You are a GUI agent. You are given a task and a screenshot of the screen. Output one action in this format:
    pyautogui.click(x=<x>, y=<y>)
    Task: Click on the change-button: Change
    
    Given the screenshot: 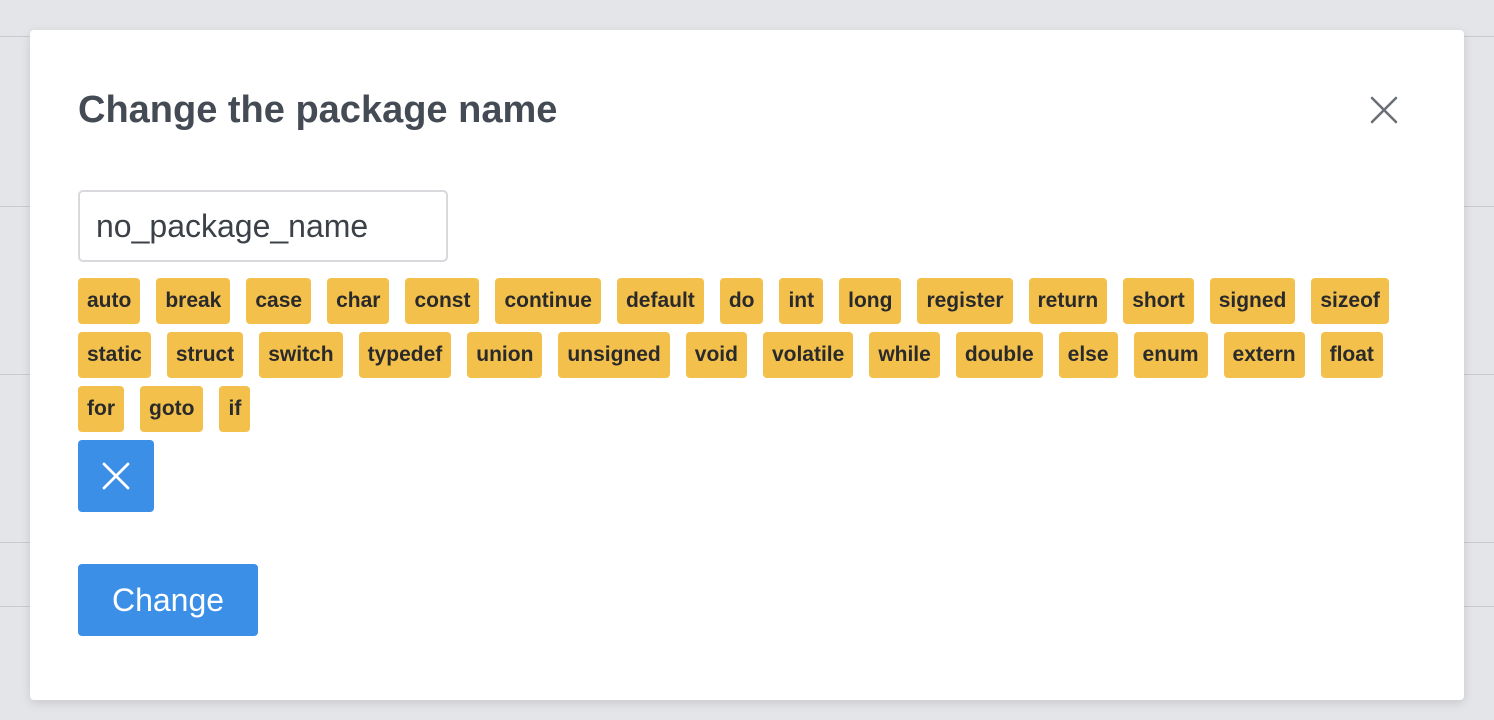 What is the action you would take?
    pyautogui.click(x=168, y=600)
    